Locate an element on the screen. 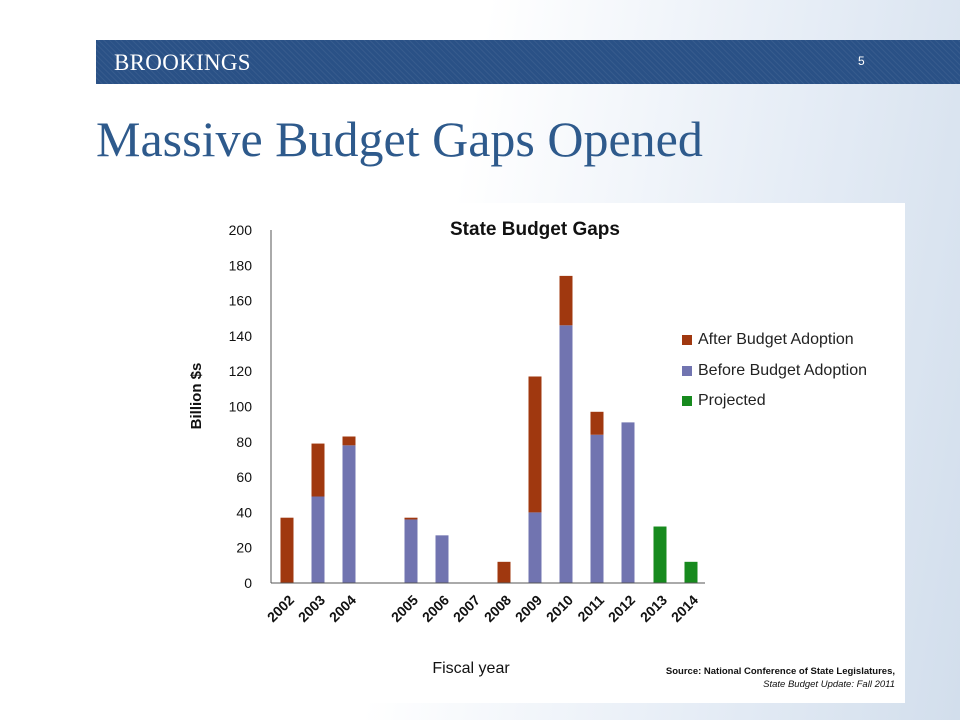  x-tick-label: 2006 is located at coordinates (435, 608).